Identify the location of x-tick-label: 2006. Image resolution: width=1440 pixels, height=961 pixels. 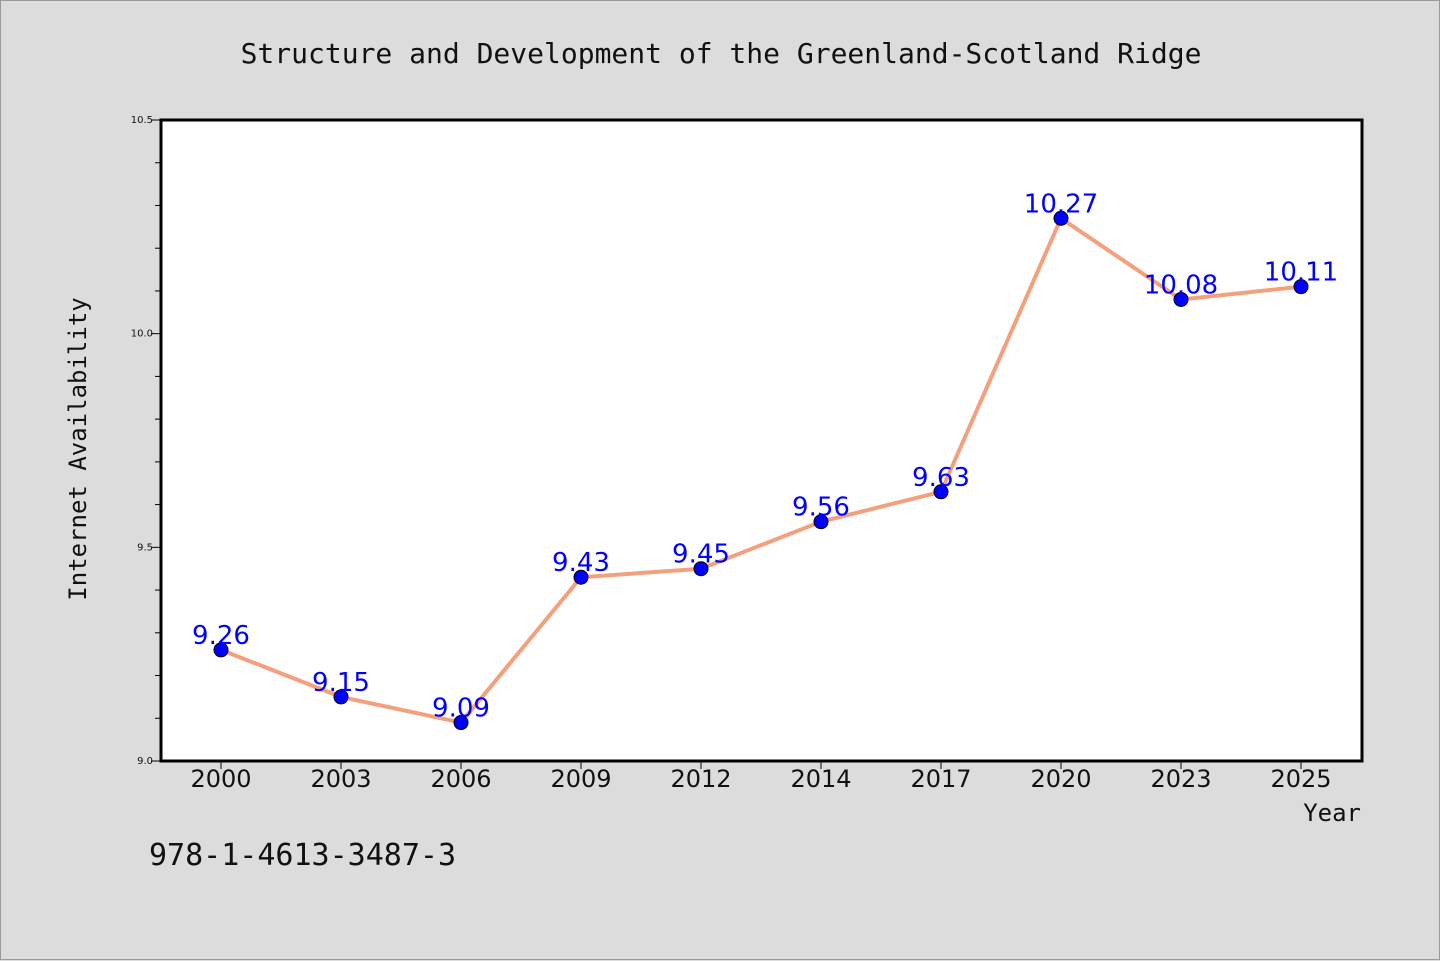
(460, 779).